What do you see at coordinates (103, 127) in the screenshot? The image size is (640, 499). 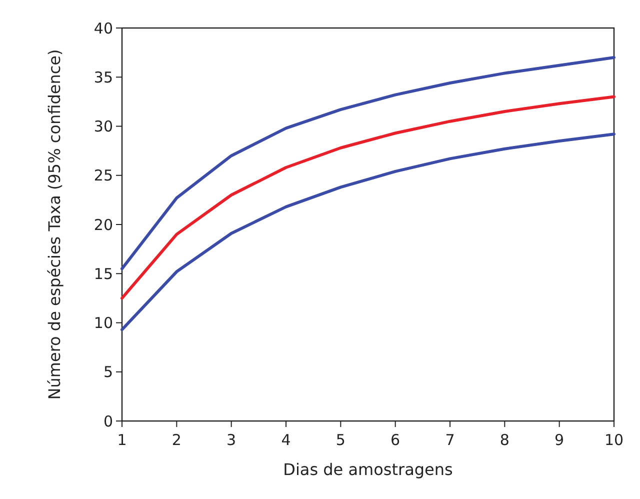 I see `y-tick-label: 30` at bounding box center [103, 127].